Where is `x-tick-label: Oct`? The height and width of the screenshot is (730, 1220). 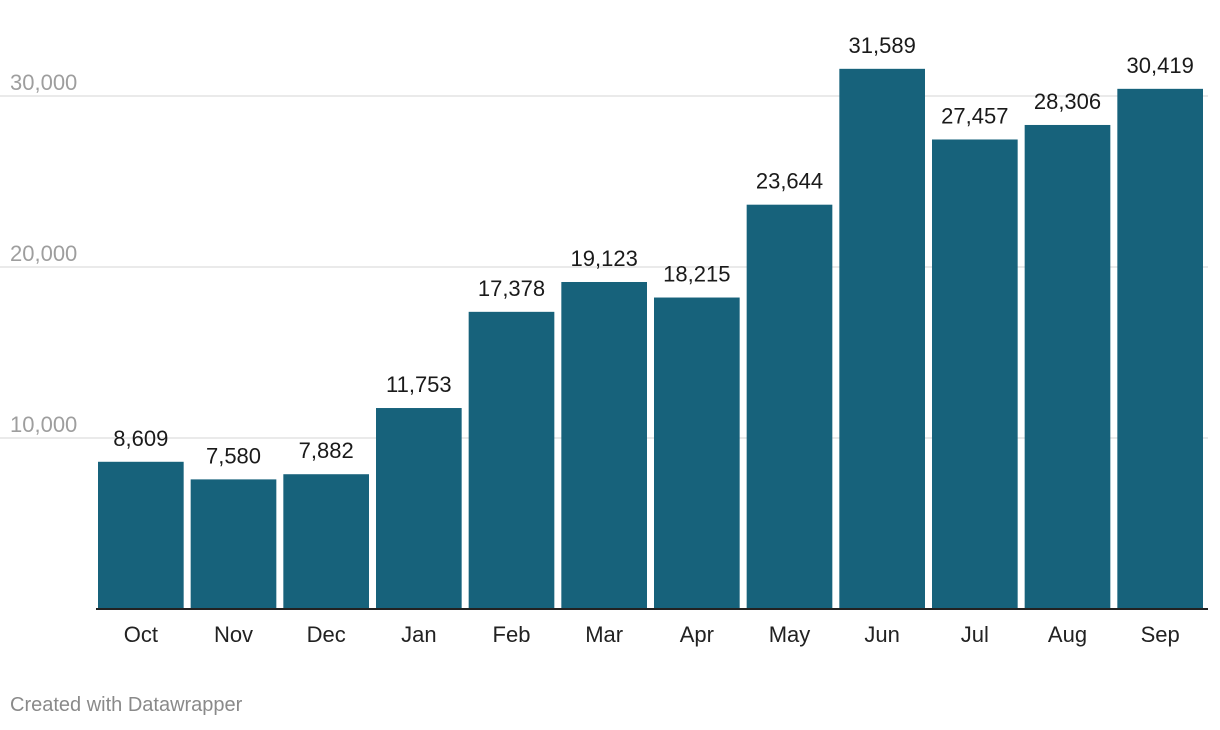
x-tick-label: Oct is located at coordinates (141, 634).